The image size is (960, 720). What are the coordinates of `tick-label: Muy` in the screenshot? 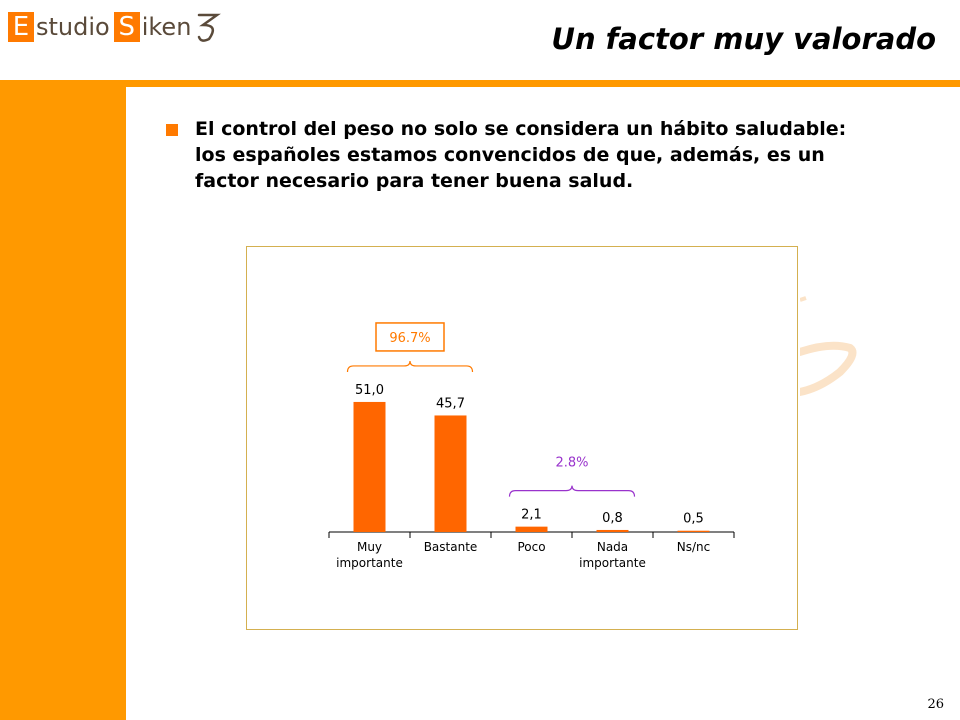 It's located at (369, 547).